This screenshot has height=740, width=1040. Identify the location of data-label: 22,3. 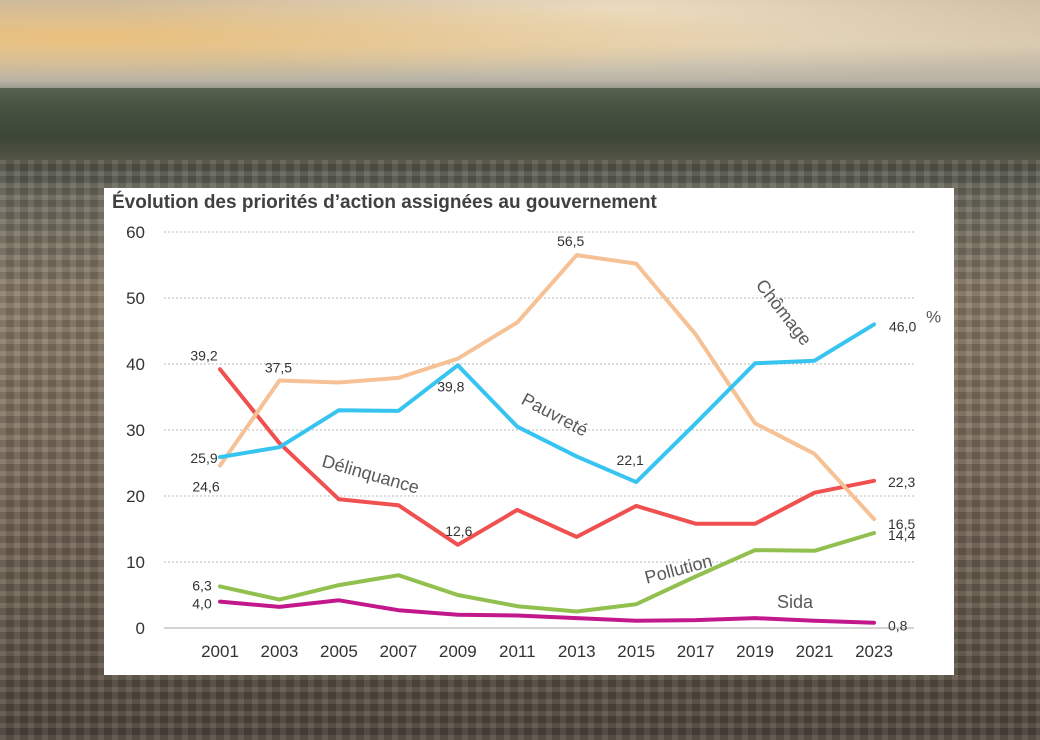
(901, 482).